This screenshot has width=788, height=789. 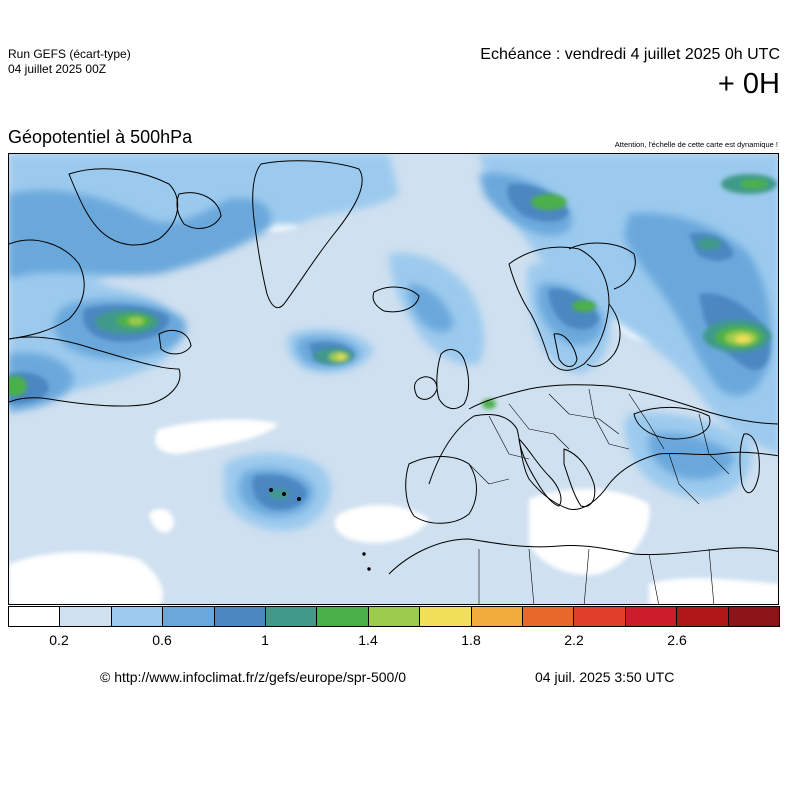 I want to click on generation-timestamp: 04 juil. 2025 3:50 UTC, so click(x=605, y=677).